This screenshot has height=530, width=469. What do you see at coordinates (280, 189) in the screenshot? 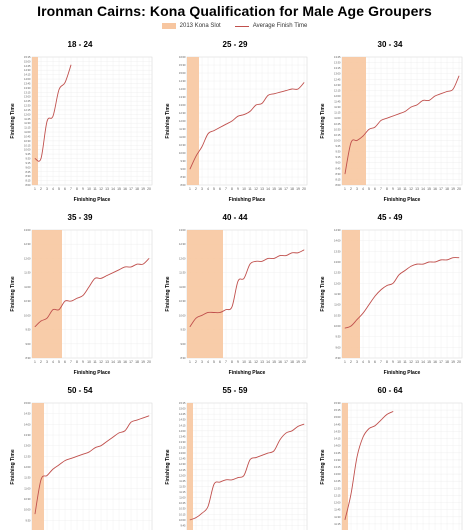
I see `x-tick-label: 16` at bounding box center [280, 189].